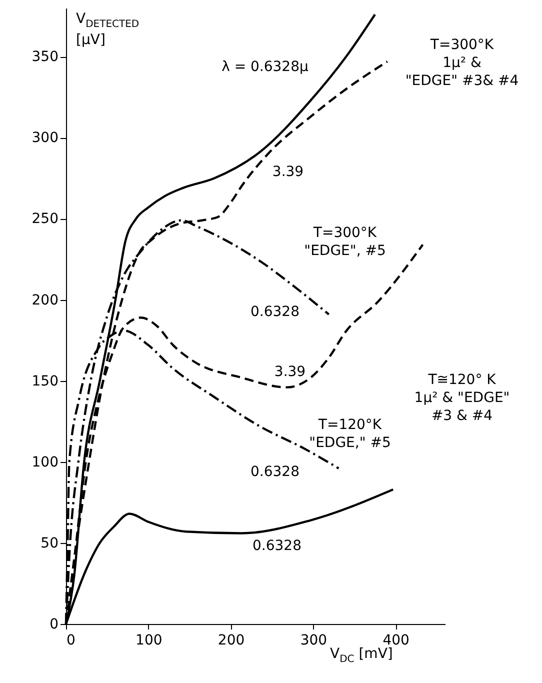  What do you see at coordinates (54, 624) in the screenshot?
I see `y-tick-label: 0` at bounding box center [54, 624].